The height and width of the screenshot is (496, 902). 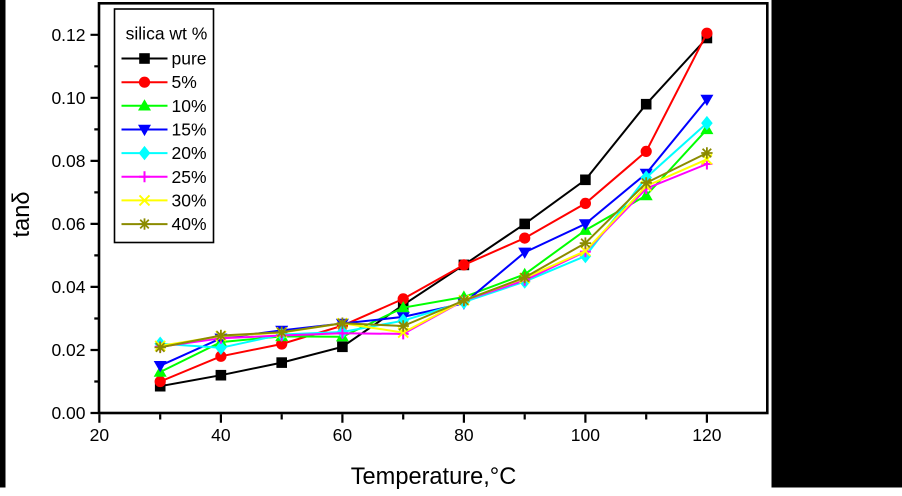 What do you see at coordinates (68, 350) in the screenshot?
I see `svg-text: 0.02` at bounding box center [68, 350].